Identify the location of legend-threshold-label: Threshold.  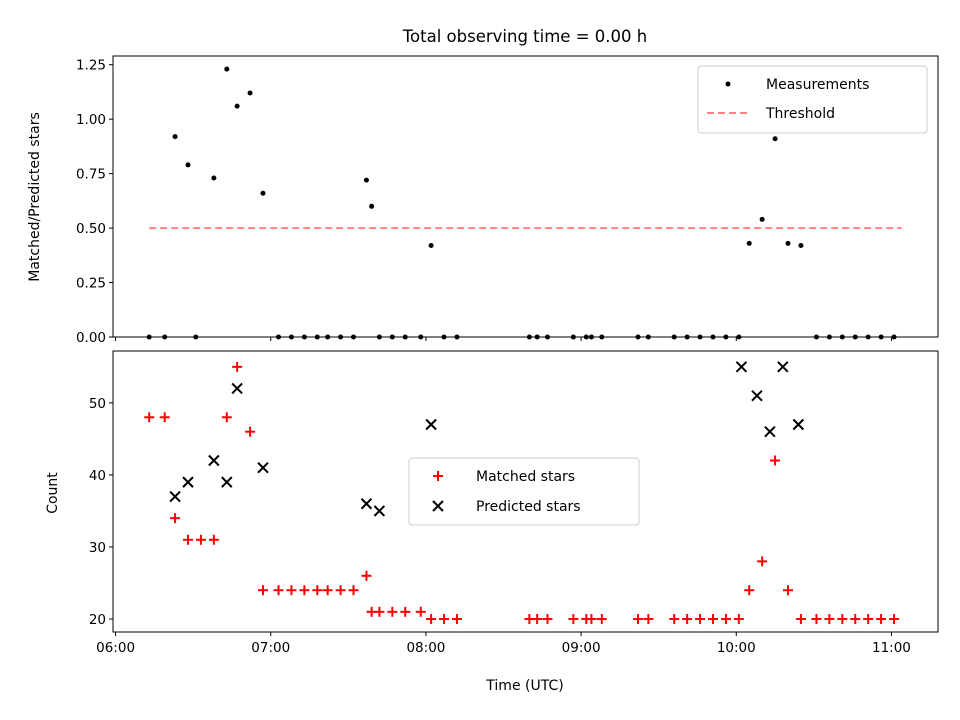
(800, 114).